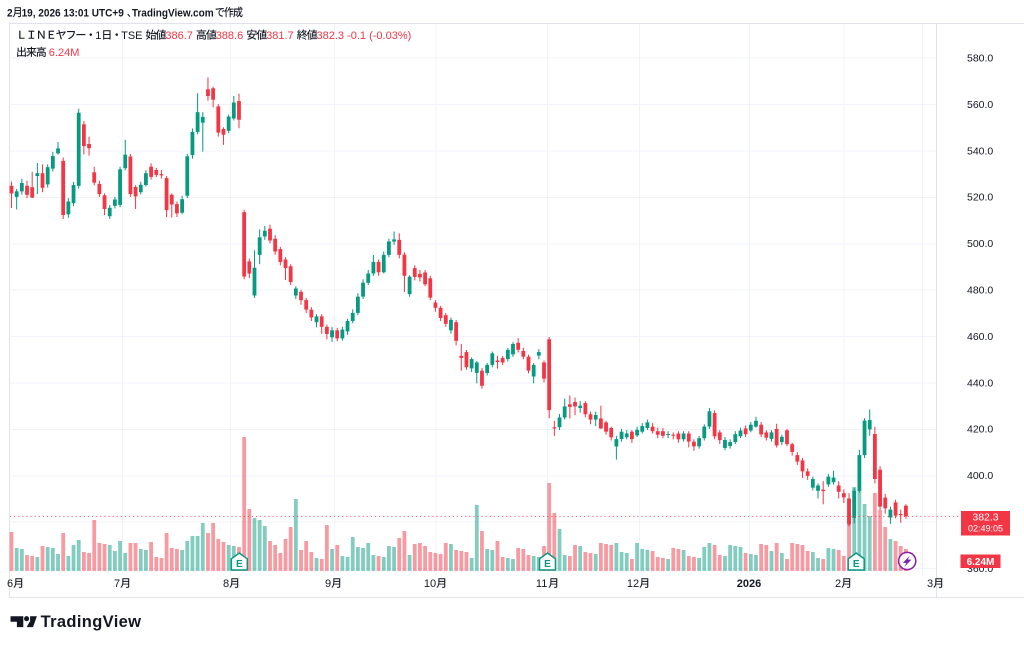  I want to click on svg-text: 9, so click(328, 584).